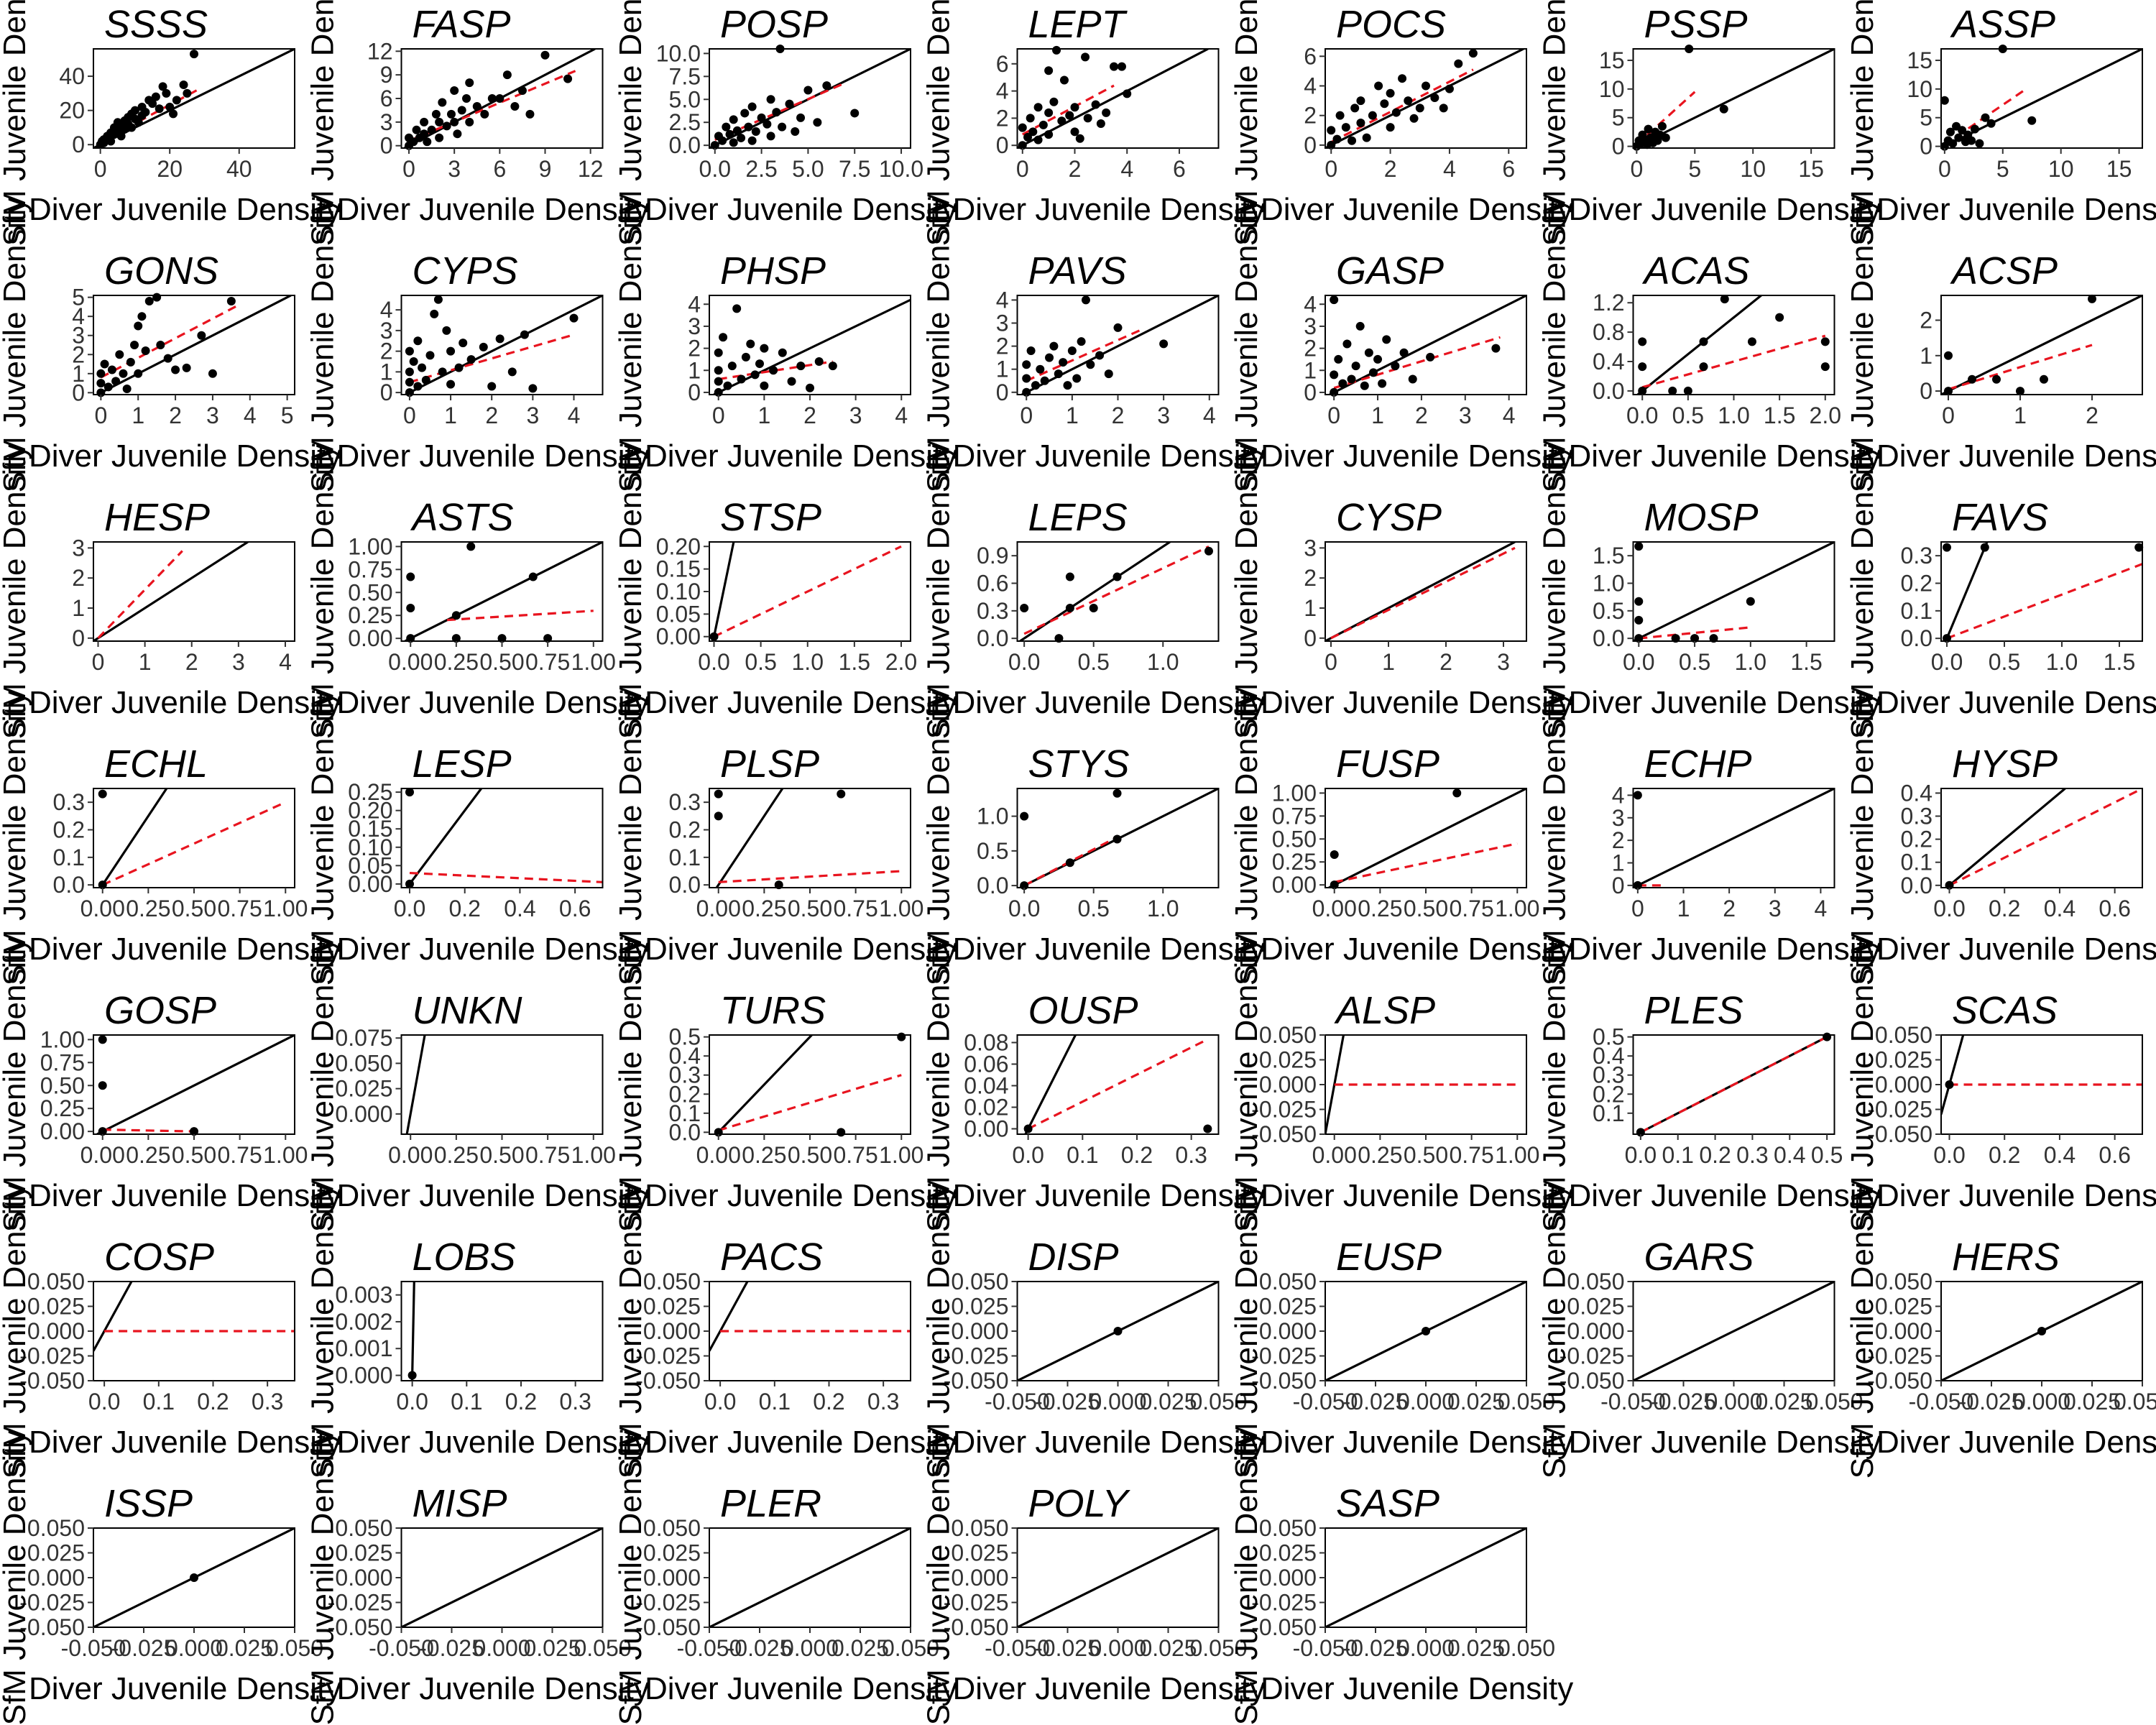 The width and height of the screenshot is (2156, 1725). Describe the element at coordinates (2060, 908) in the screenshot. I see `x-tick-label: 0.4` at that location.